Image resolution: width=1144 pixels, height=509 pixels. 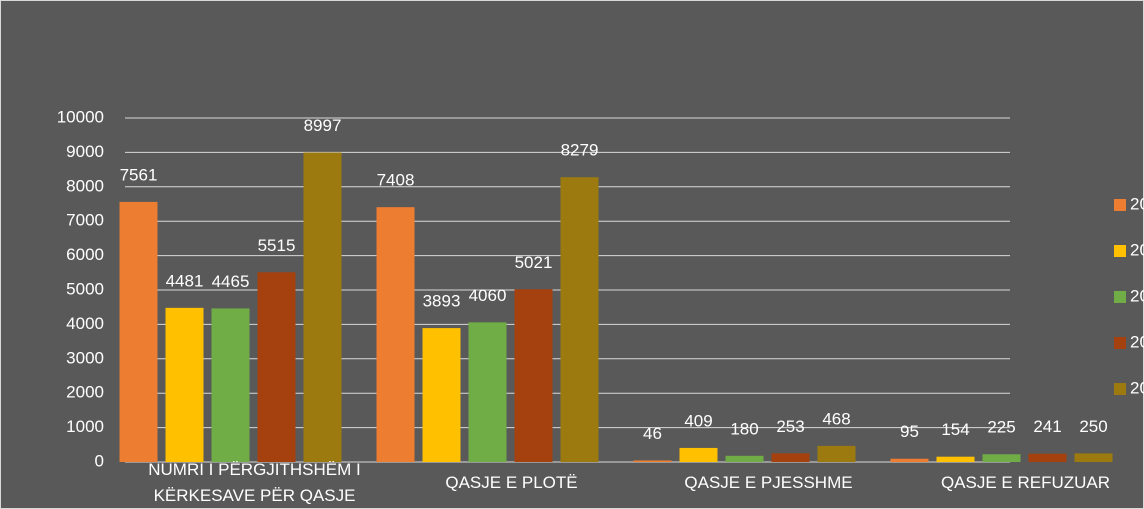 What do you see at coordinates (185, 280) in the screenshot?
I see `data-label: 4481` at bounding box center [185, 280].